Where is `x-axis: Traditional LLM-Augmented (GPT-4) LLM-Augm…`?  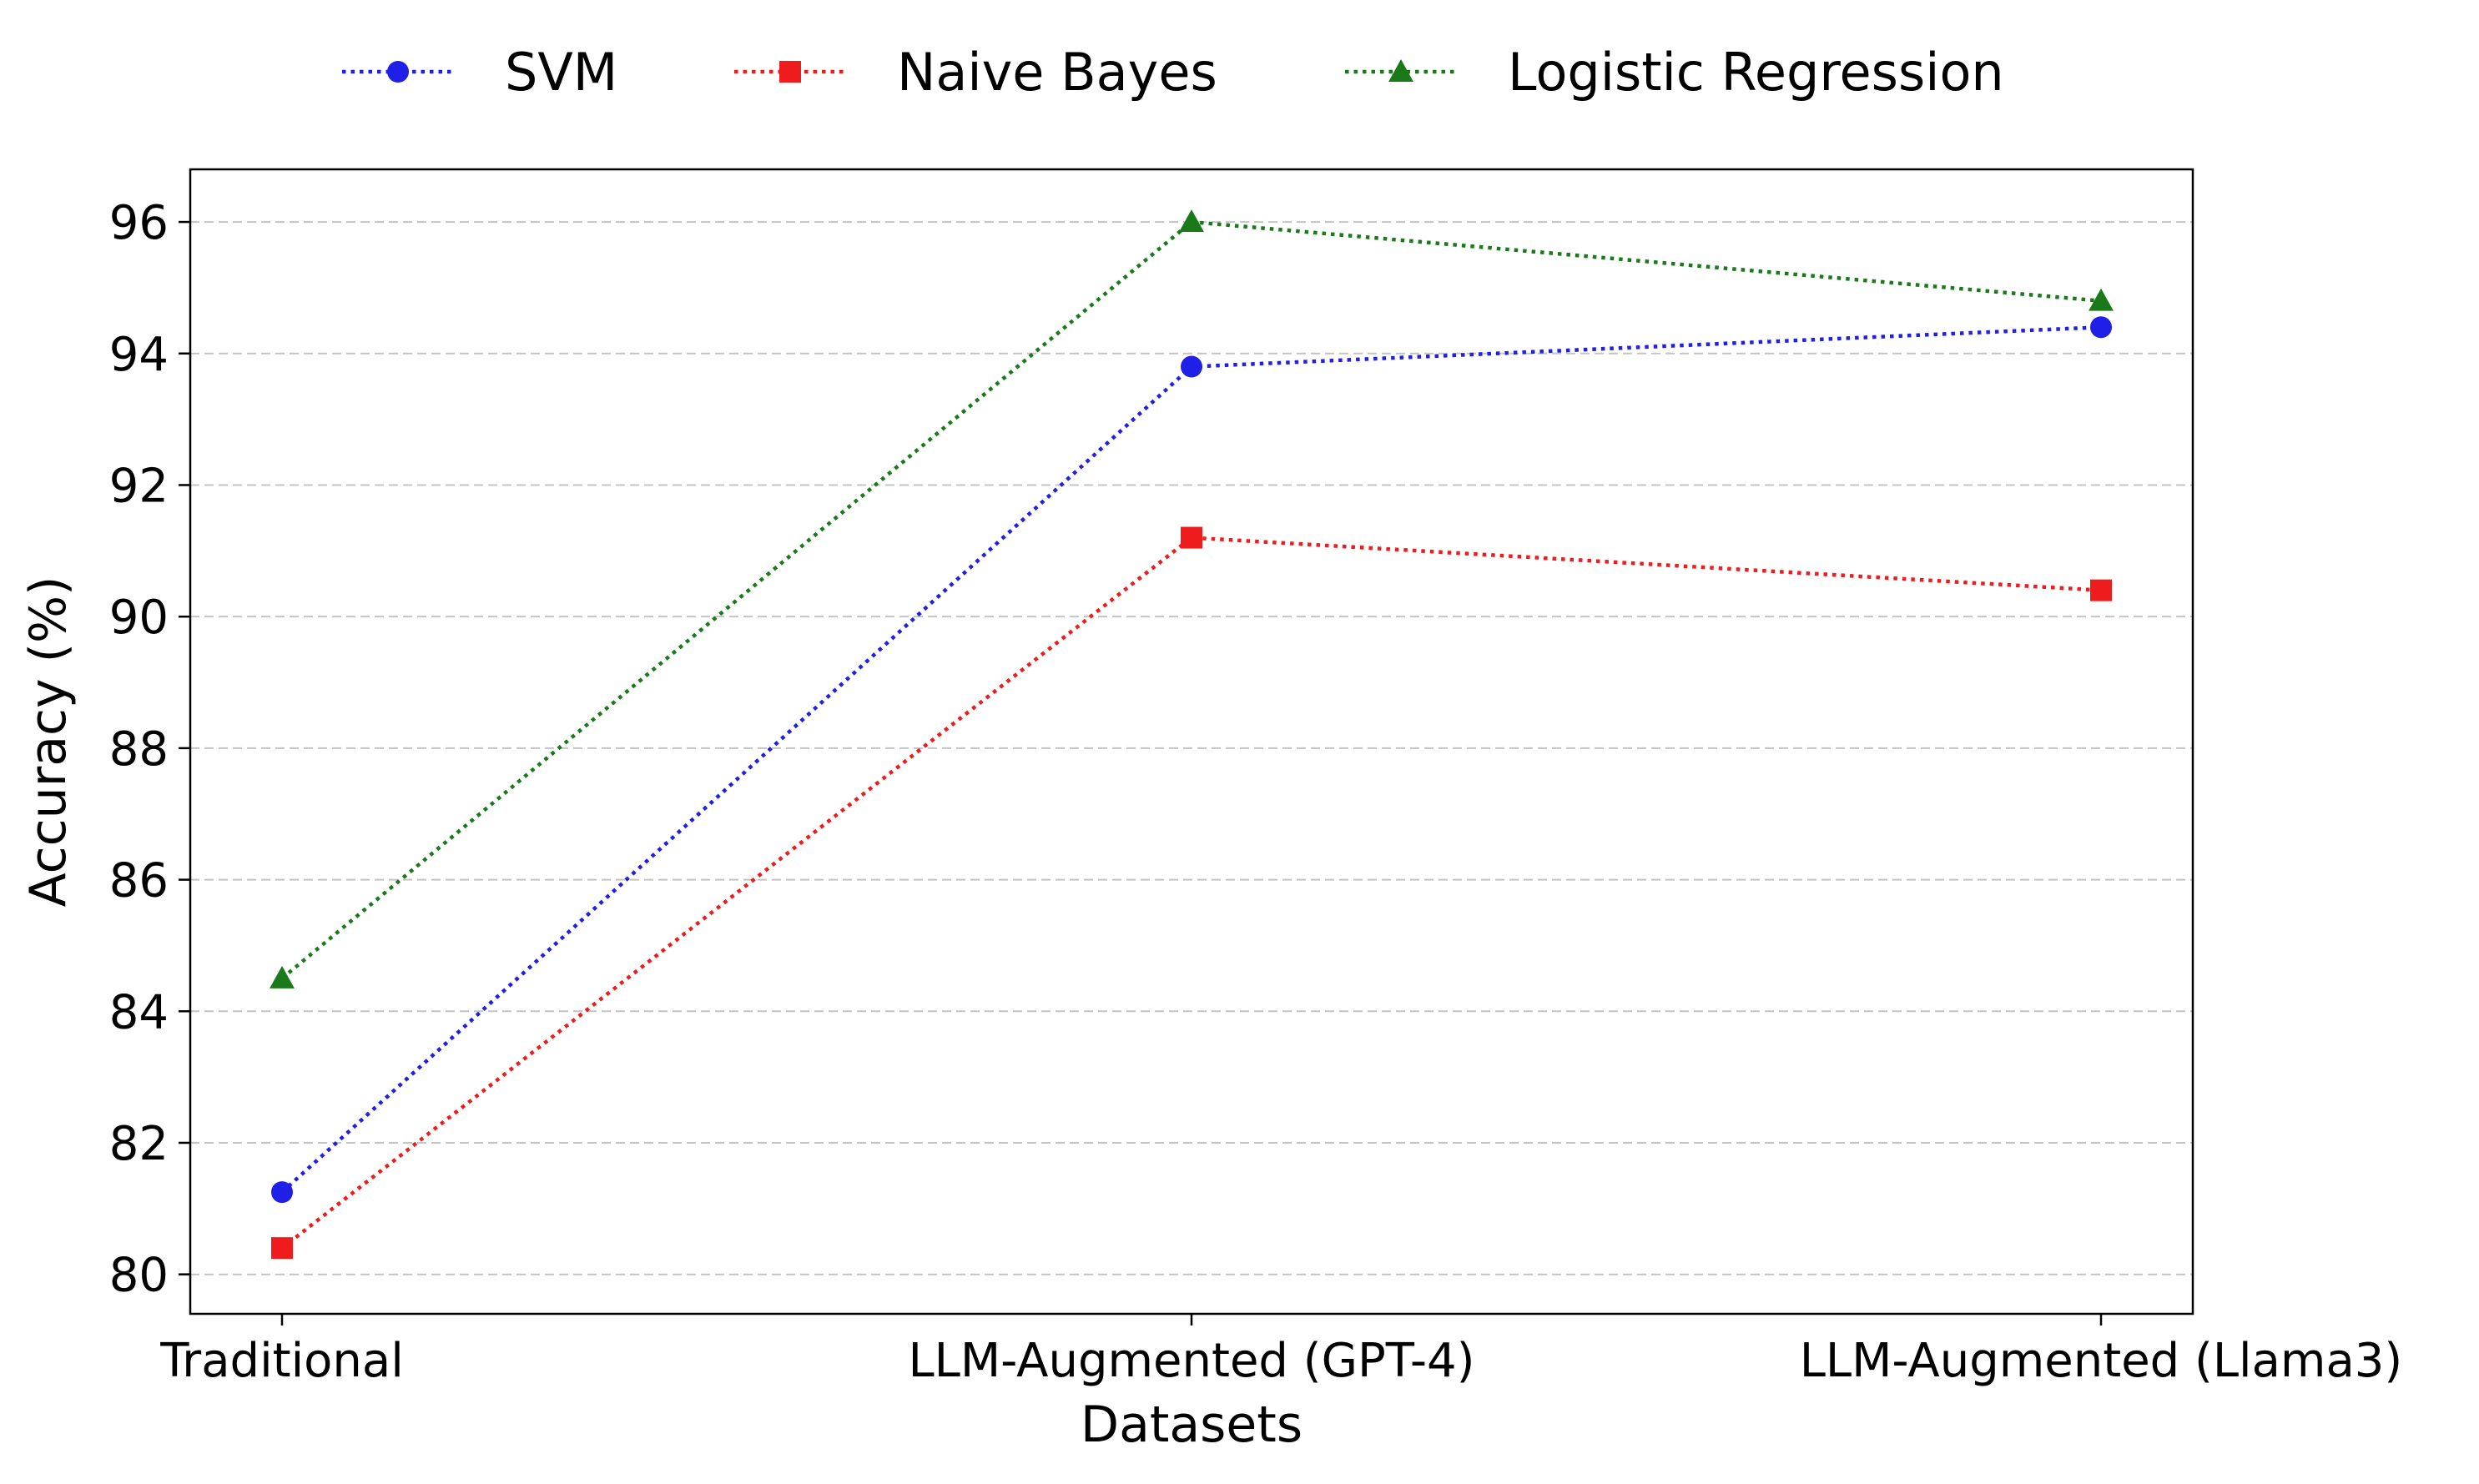 x-axis: Traditional LLM-Augmented (GPT-4) LLM-Augm… is located at coordinates (1280, 1351).